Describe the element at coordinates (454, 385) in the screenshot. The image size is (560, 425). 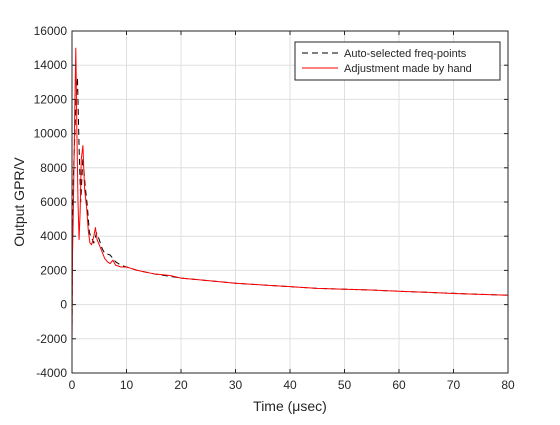
I see `x-tick-label: 70` at that location.